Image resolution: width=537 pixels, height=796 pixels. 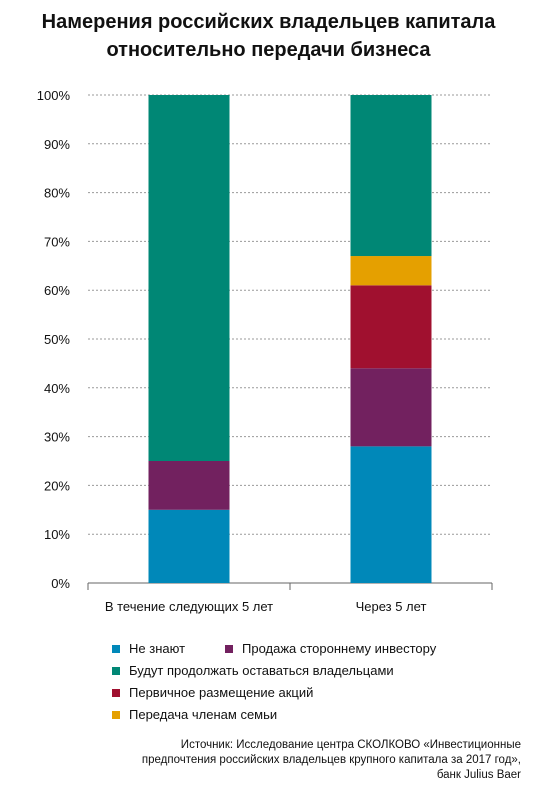 What do you see at coordinates (57, 437) in the screenshot?
I see `y-tick-label: 30%` at bounding box center [57, 437].